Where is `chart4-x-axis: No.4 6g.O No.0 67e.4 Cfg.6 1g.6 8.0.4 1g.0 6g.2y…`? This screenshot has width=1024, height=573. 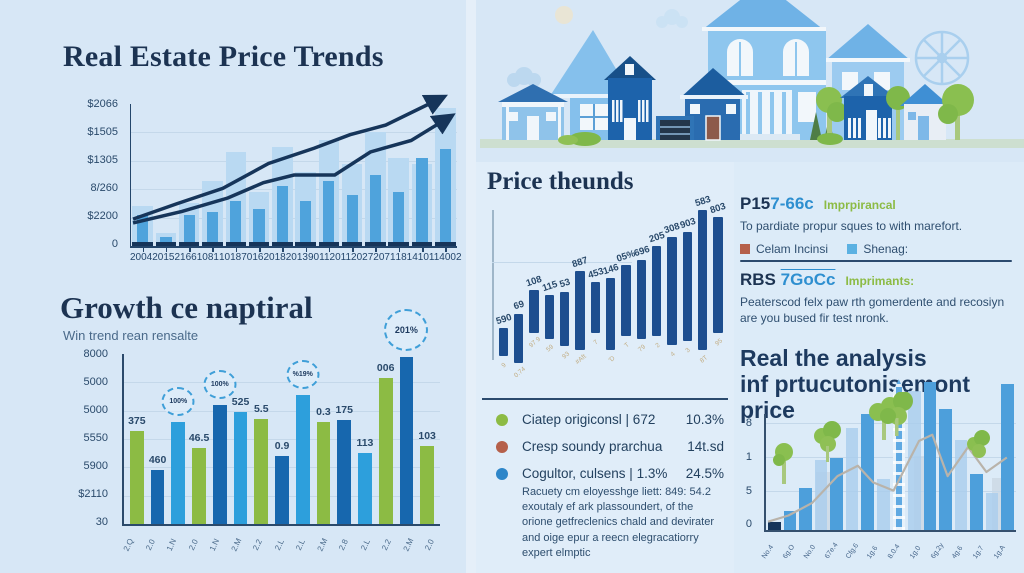
chart4-x-axis: No.4 6g.O No.0 67e.4 Cfg.6 1g.6 8.0.4 1g.0 6g.2y… is located at coordinates (889, 550).